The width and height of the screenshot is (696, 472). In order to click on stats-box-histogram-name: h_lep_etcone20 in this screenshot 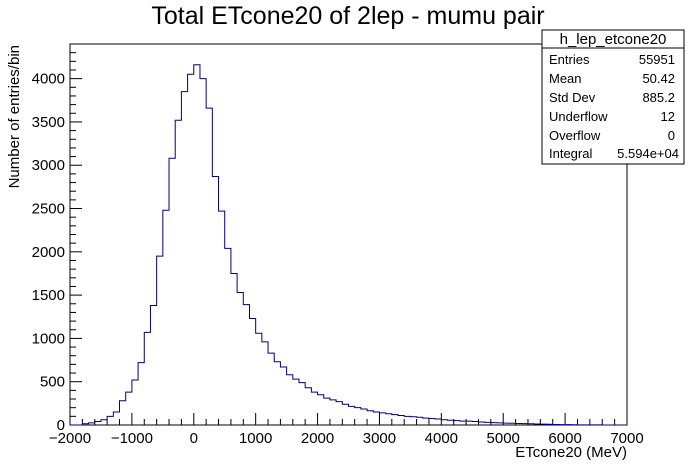, I will do `click(613, 39)`.